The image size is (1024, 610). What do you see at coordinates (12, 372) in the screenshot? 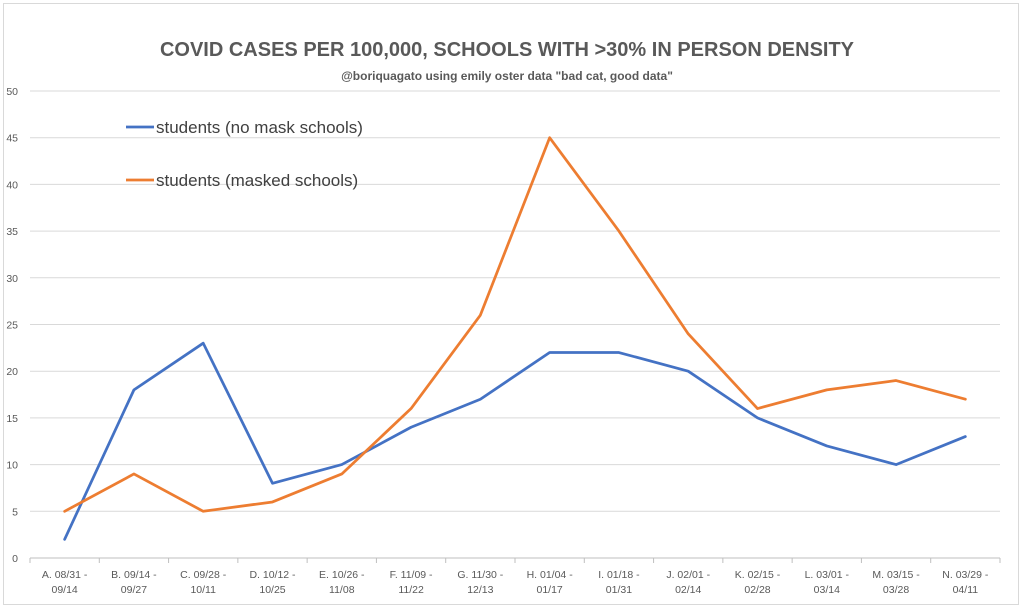
I see `y-tick-label: 20` at bounding box center [12, 372].